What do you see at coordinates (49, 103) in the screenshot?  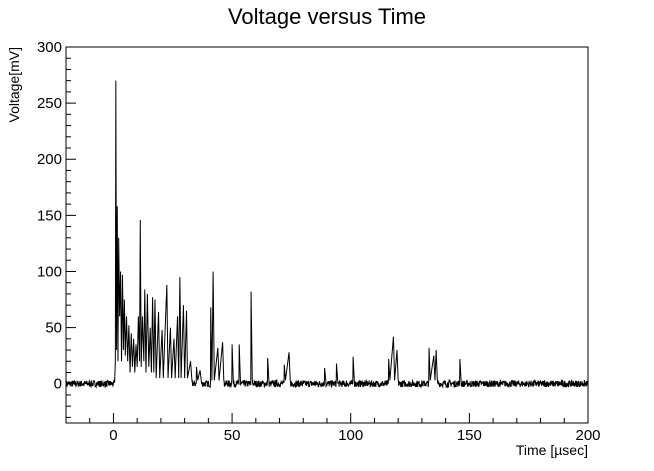 I see `y-tick-label: 250` at bounding box center [49, 103].